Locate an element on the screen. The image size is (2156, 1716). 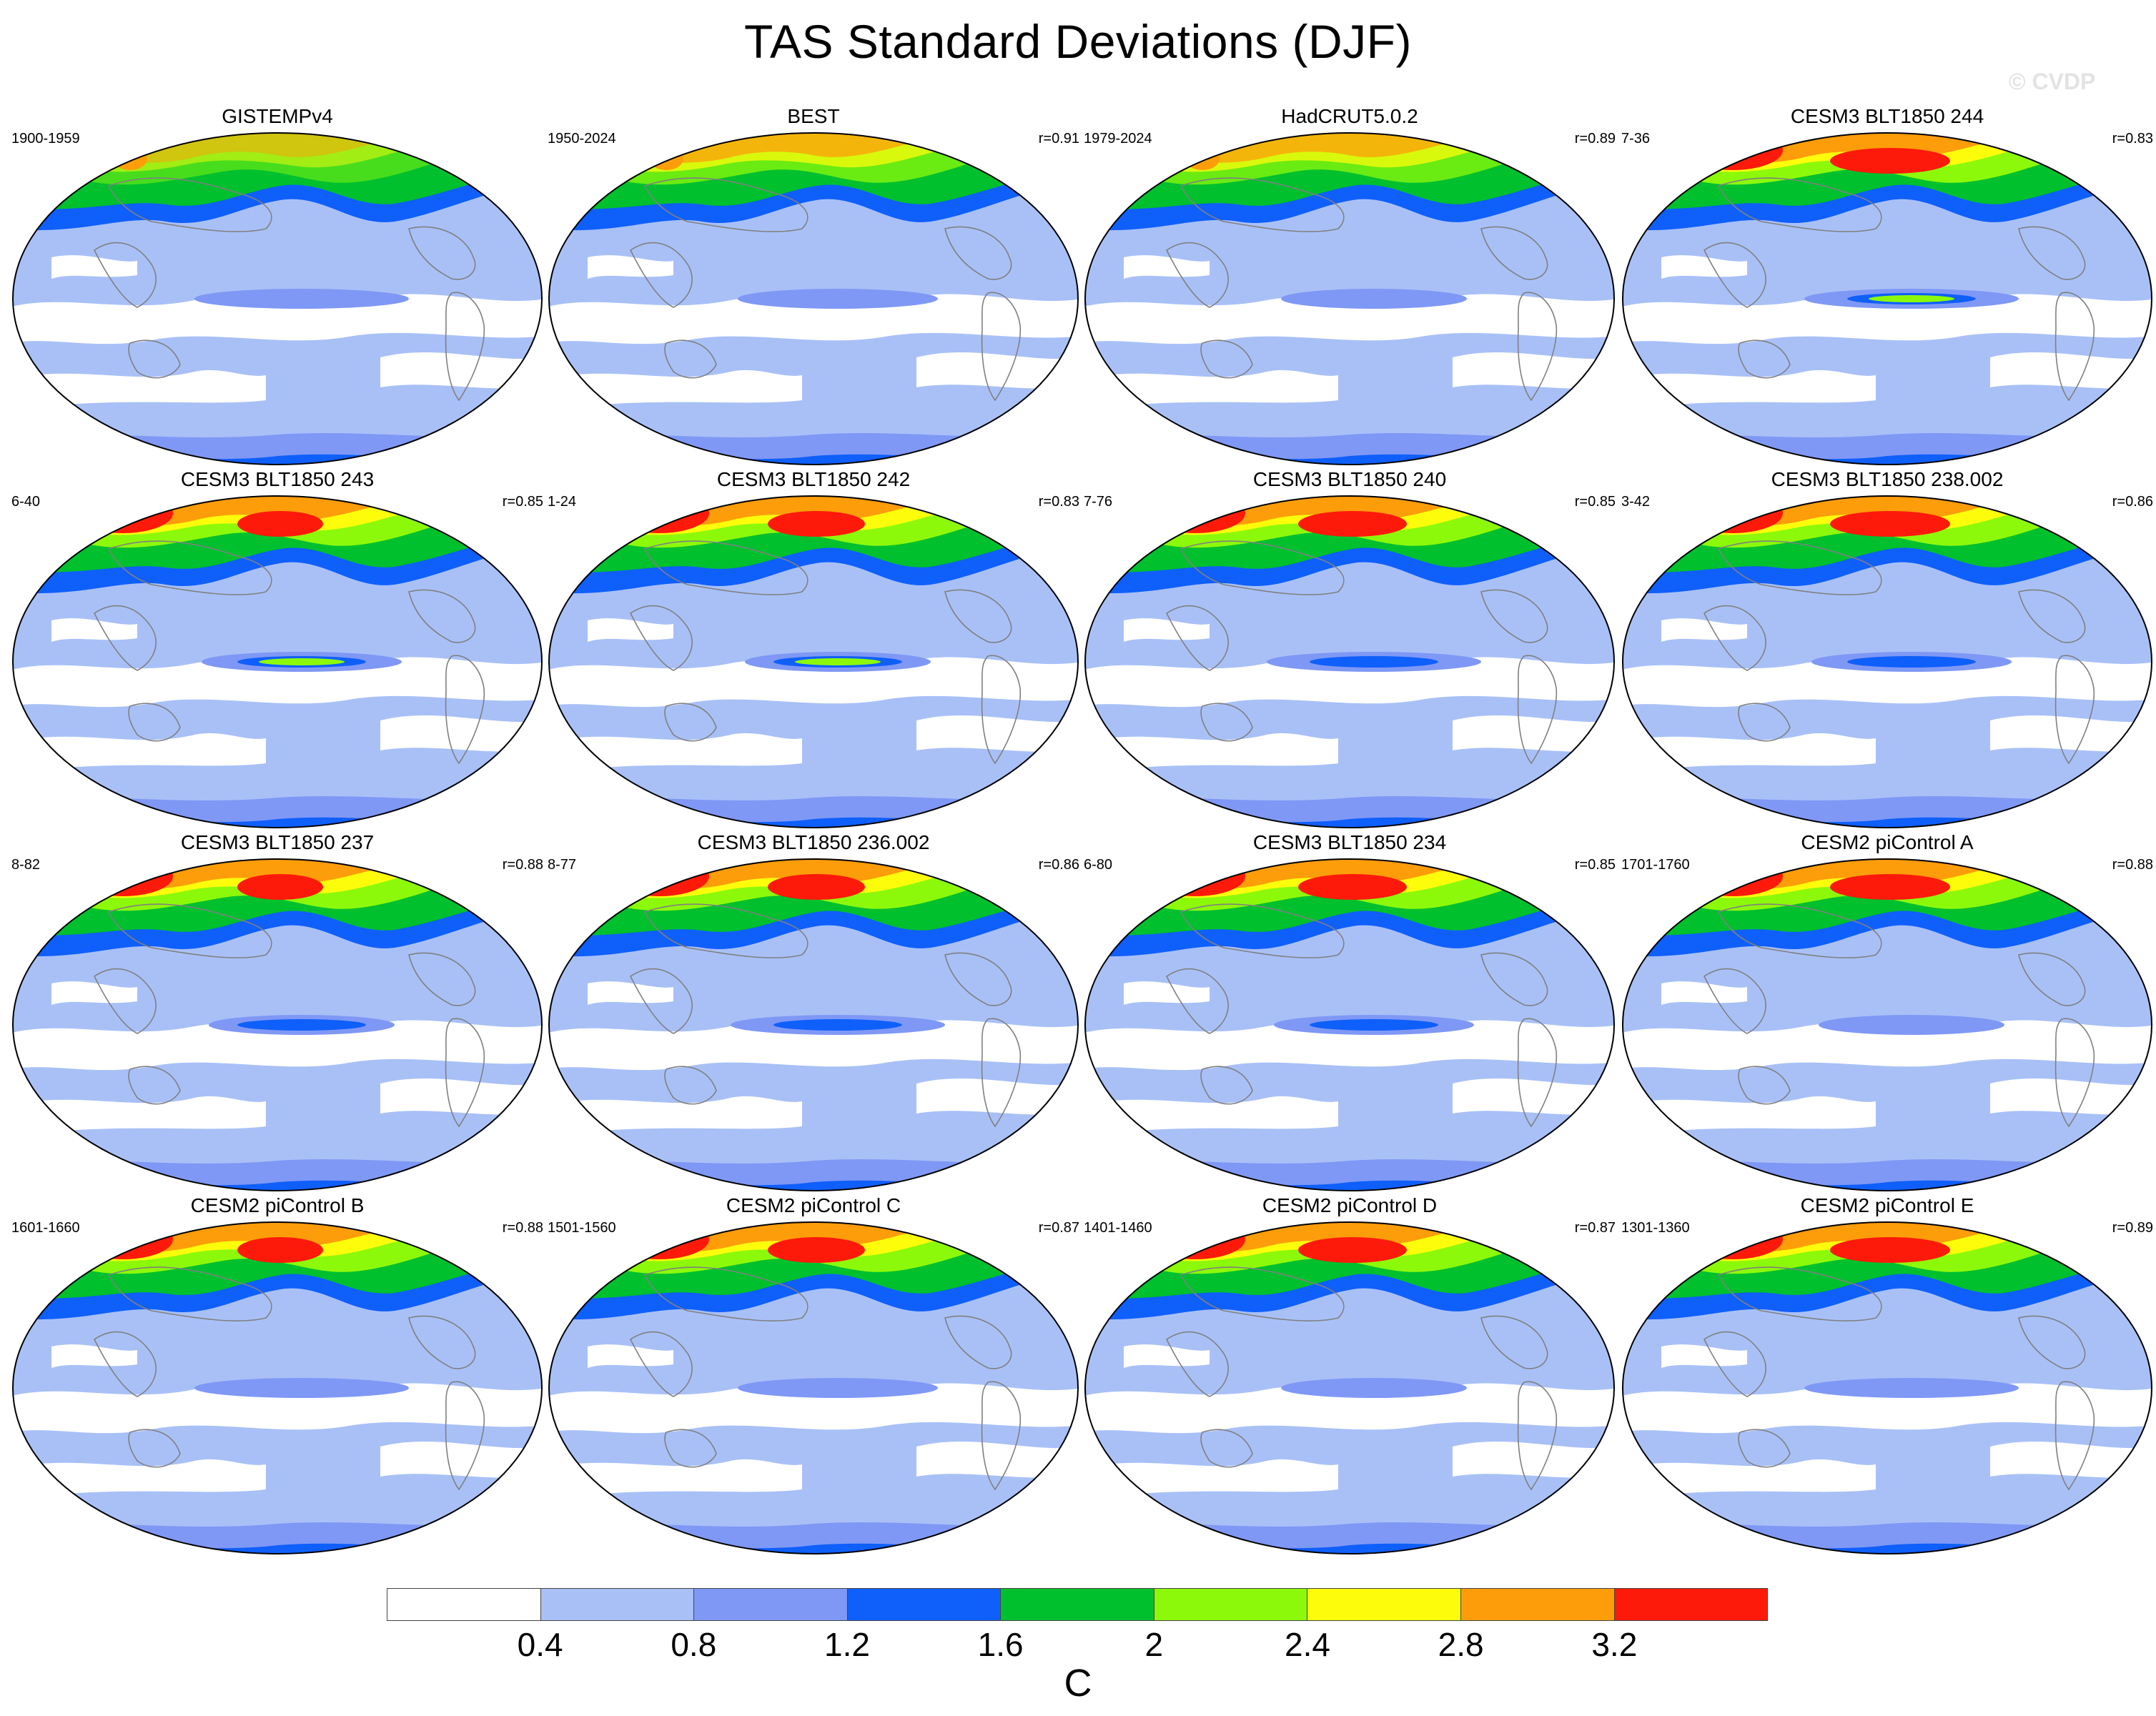
panel-years: 6-40 is located at coordinates (26, 502).